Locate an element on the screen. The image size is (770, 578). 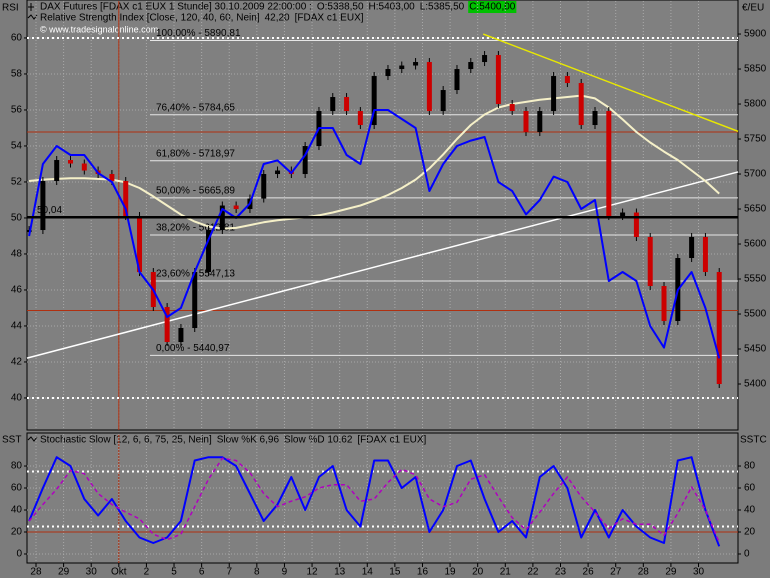
y-tick-label: 58 is located at coordinates (17, 74).